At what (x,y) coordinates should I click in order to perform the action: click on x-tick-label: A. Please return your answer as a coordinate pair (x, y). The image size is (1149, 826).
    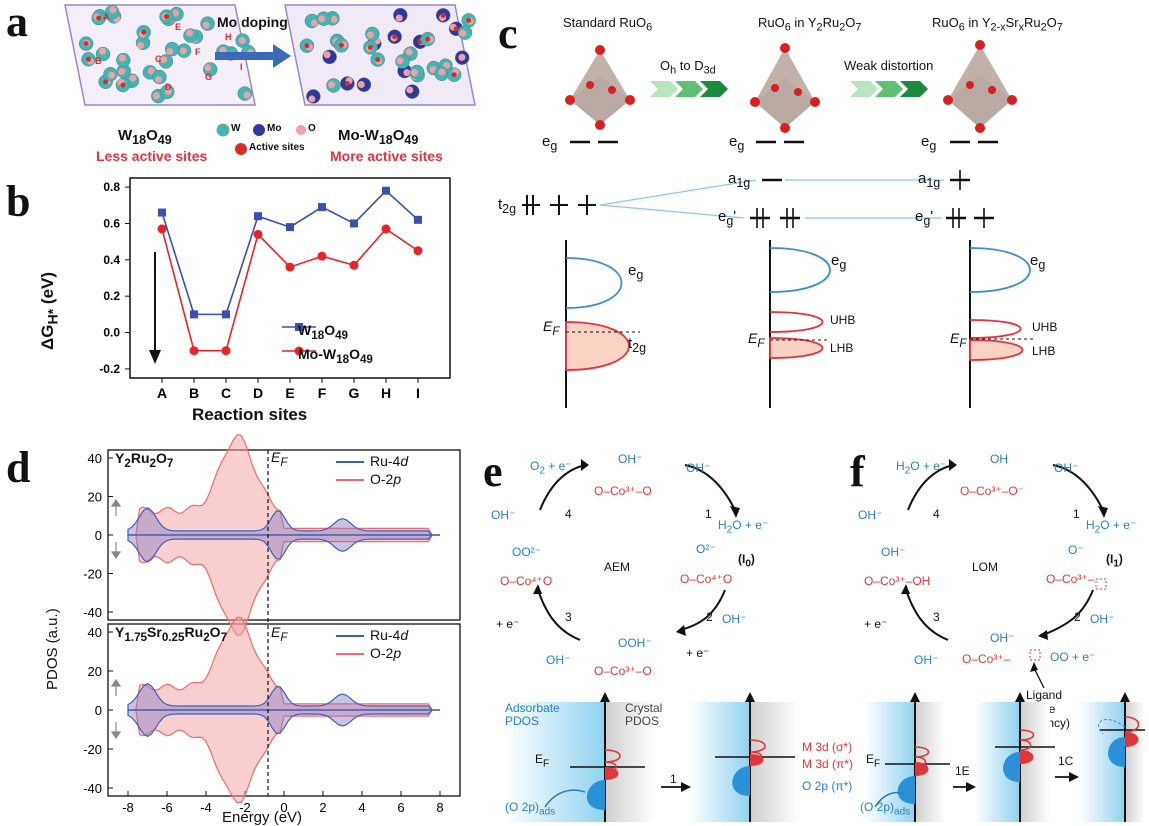
    Looking at the image, I should click on (162, 393).